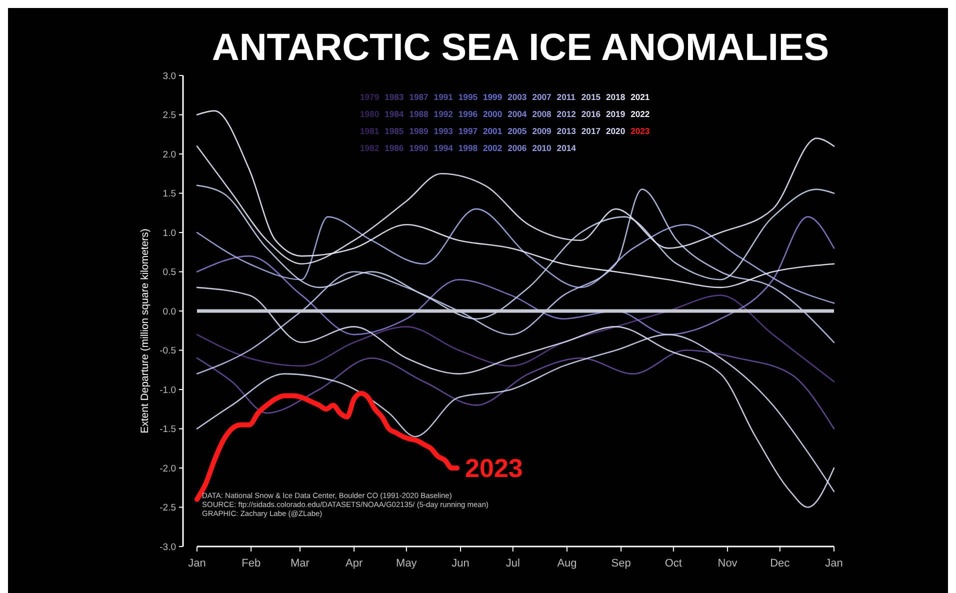 The height and width of the screenshot is (593, 956). What do you see at coordinates (169, 154) in the screenshot?
I see `y-tick-label: 2.0` at bounding box center [169, 154].